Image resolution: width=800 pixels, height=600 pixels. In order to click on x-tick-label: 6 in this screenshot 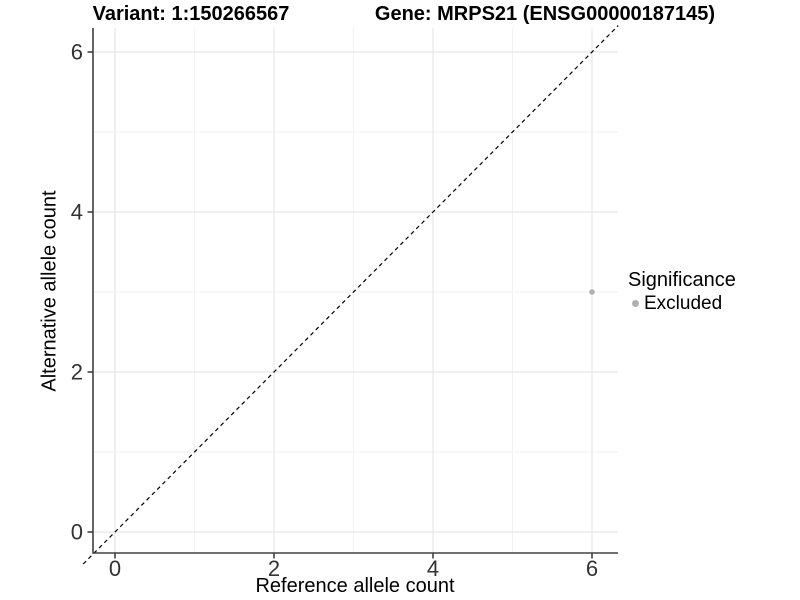, I will do `click(592, 568)`.